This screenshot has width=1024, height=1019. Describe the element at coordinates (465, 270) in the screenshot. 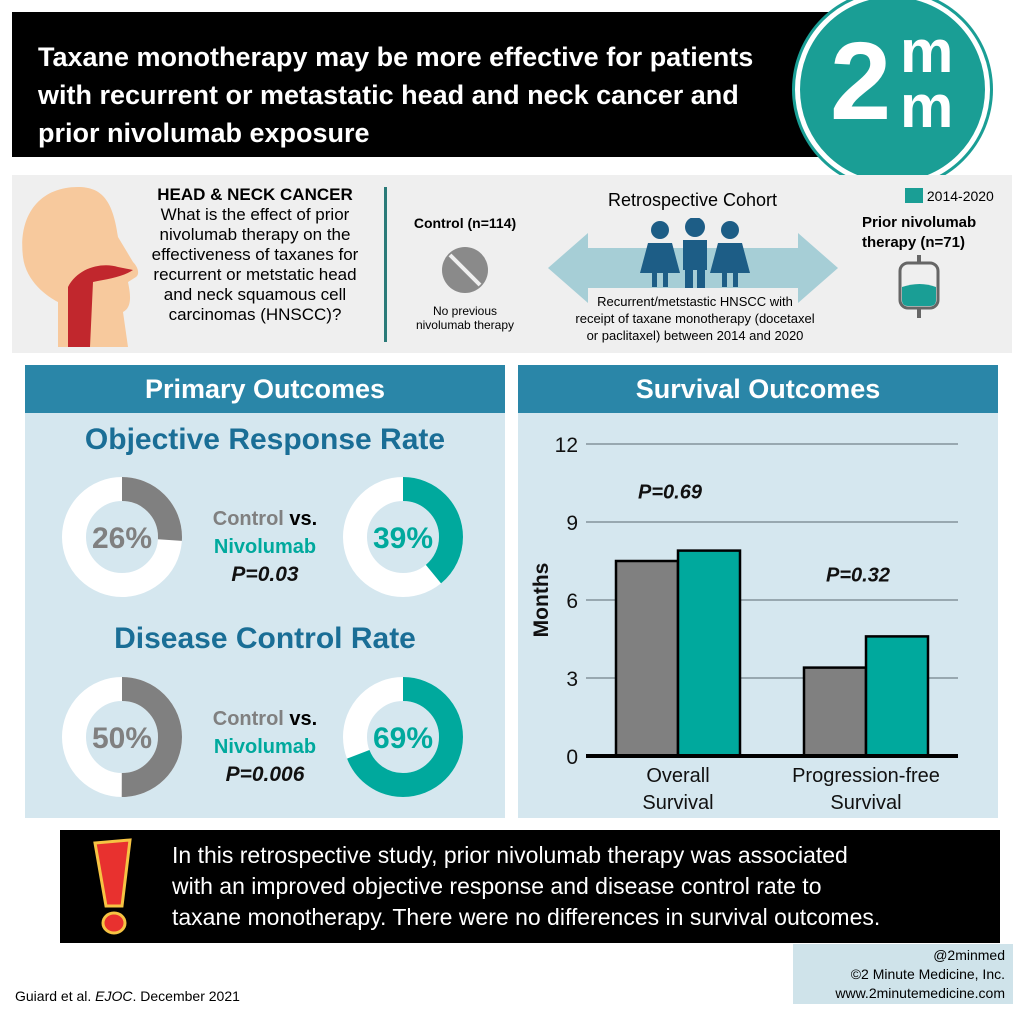

I see `no-pill-icon` at that location.